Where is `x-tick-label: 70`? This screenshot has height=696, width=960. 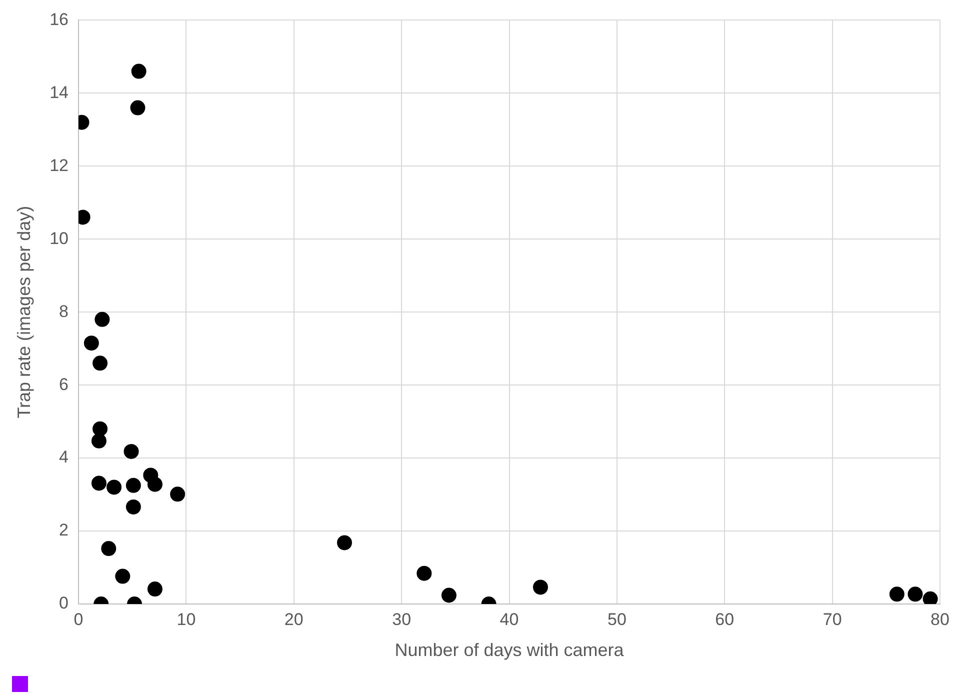 x-tick-label: 70 is located at coordinates (832, 619).